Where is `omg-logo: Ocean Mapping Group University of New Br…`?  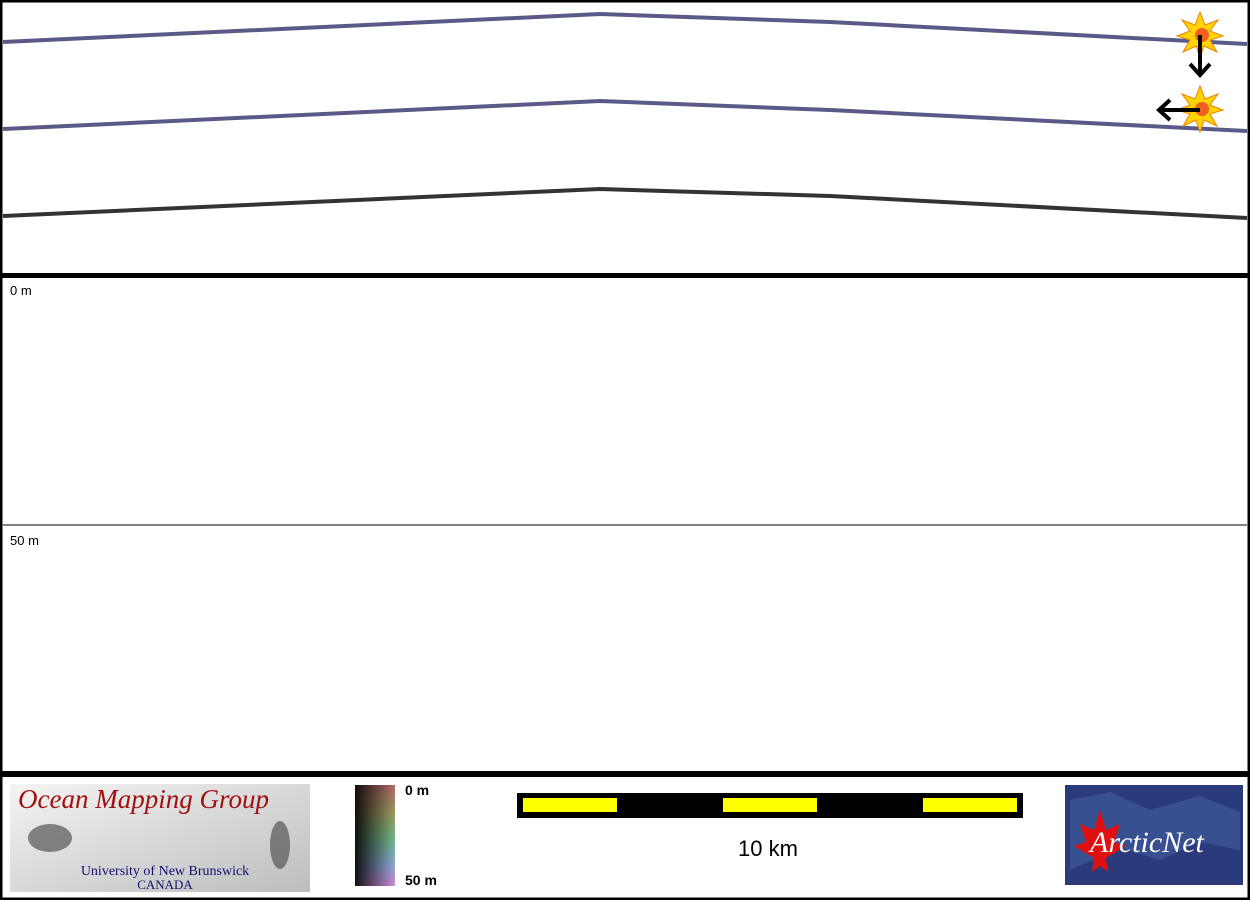 omg-logo: Ocean Mapping Group University of New Br… is located at coordinates (160, 838).